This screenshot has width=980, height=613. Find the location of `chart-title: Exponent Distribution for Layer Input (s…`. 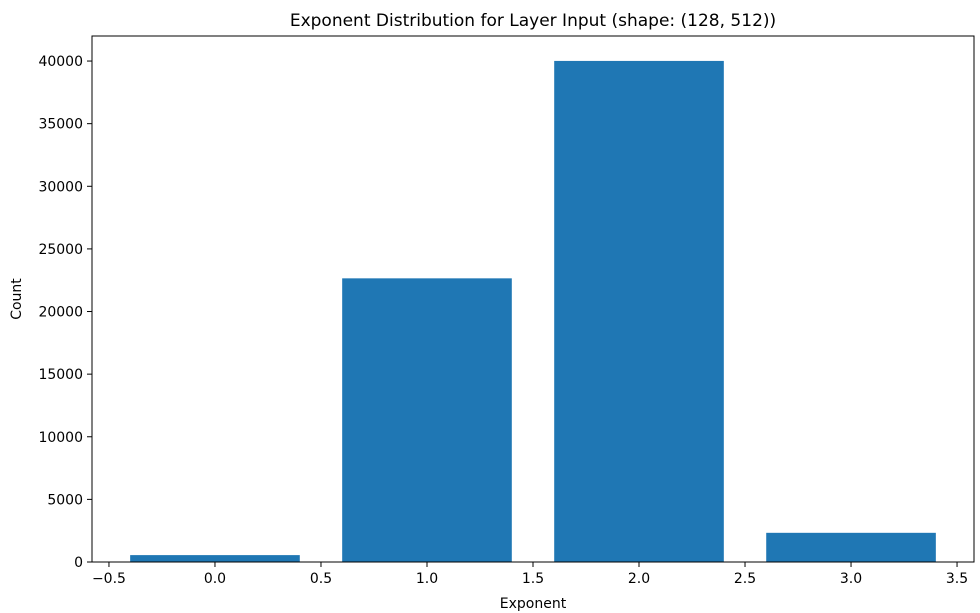

chart-title: Exponent Distribution for Layer Input (s… is located at coordinates (533, 21).